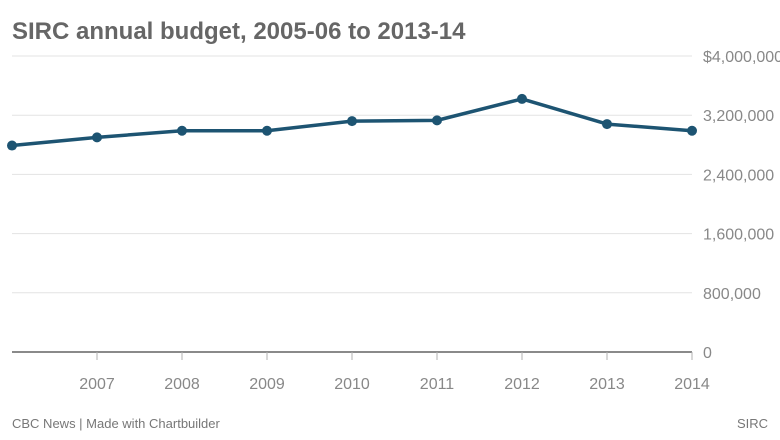 The height and width of the screenshot is (440, 780). I want to click on x-tick-label: 2009, so click(267, 384).